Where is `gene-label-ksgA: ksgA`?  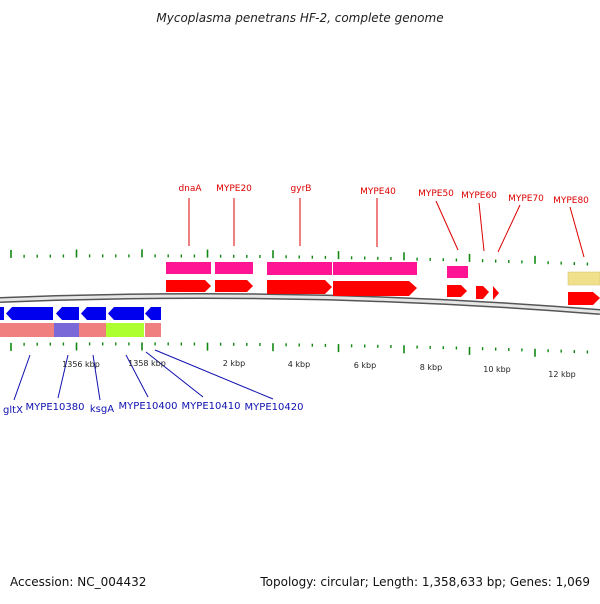 gene-label-ksgA: ksgA is located at coordinates (102, 409).